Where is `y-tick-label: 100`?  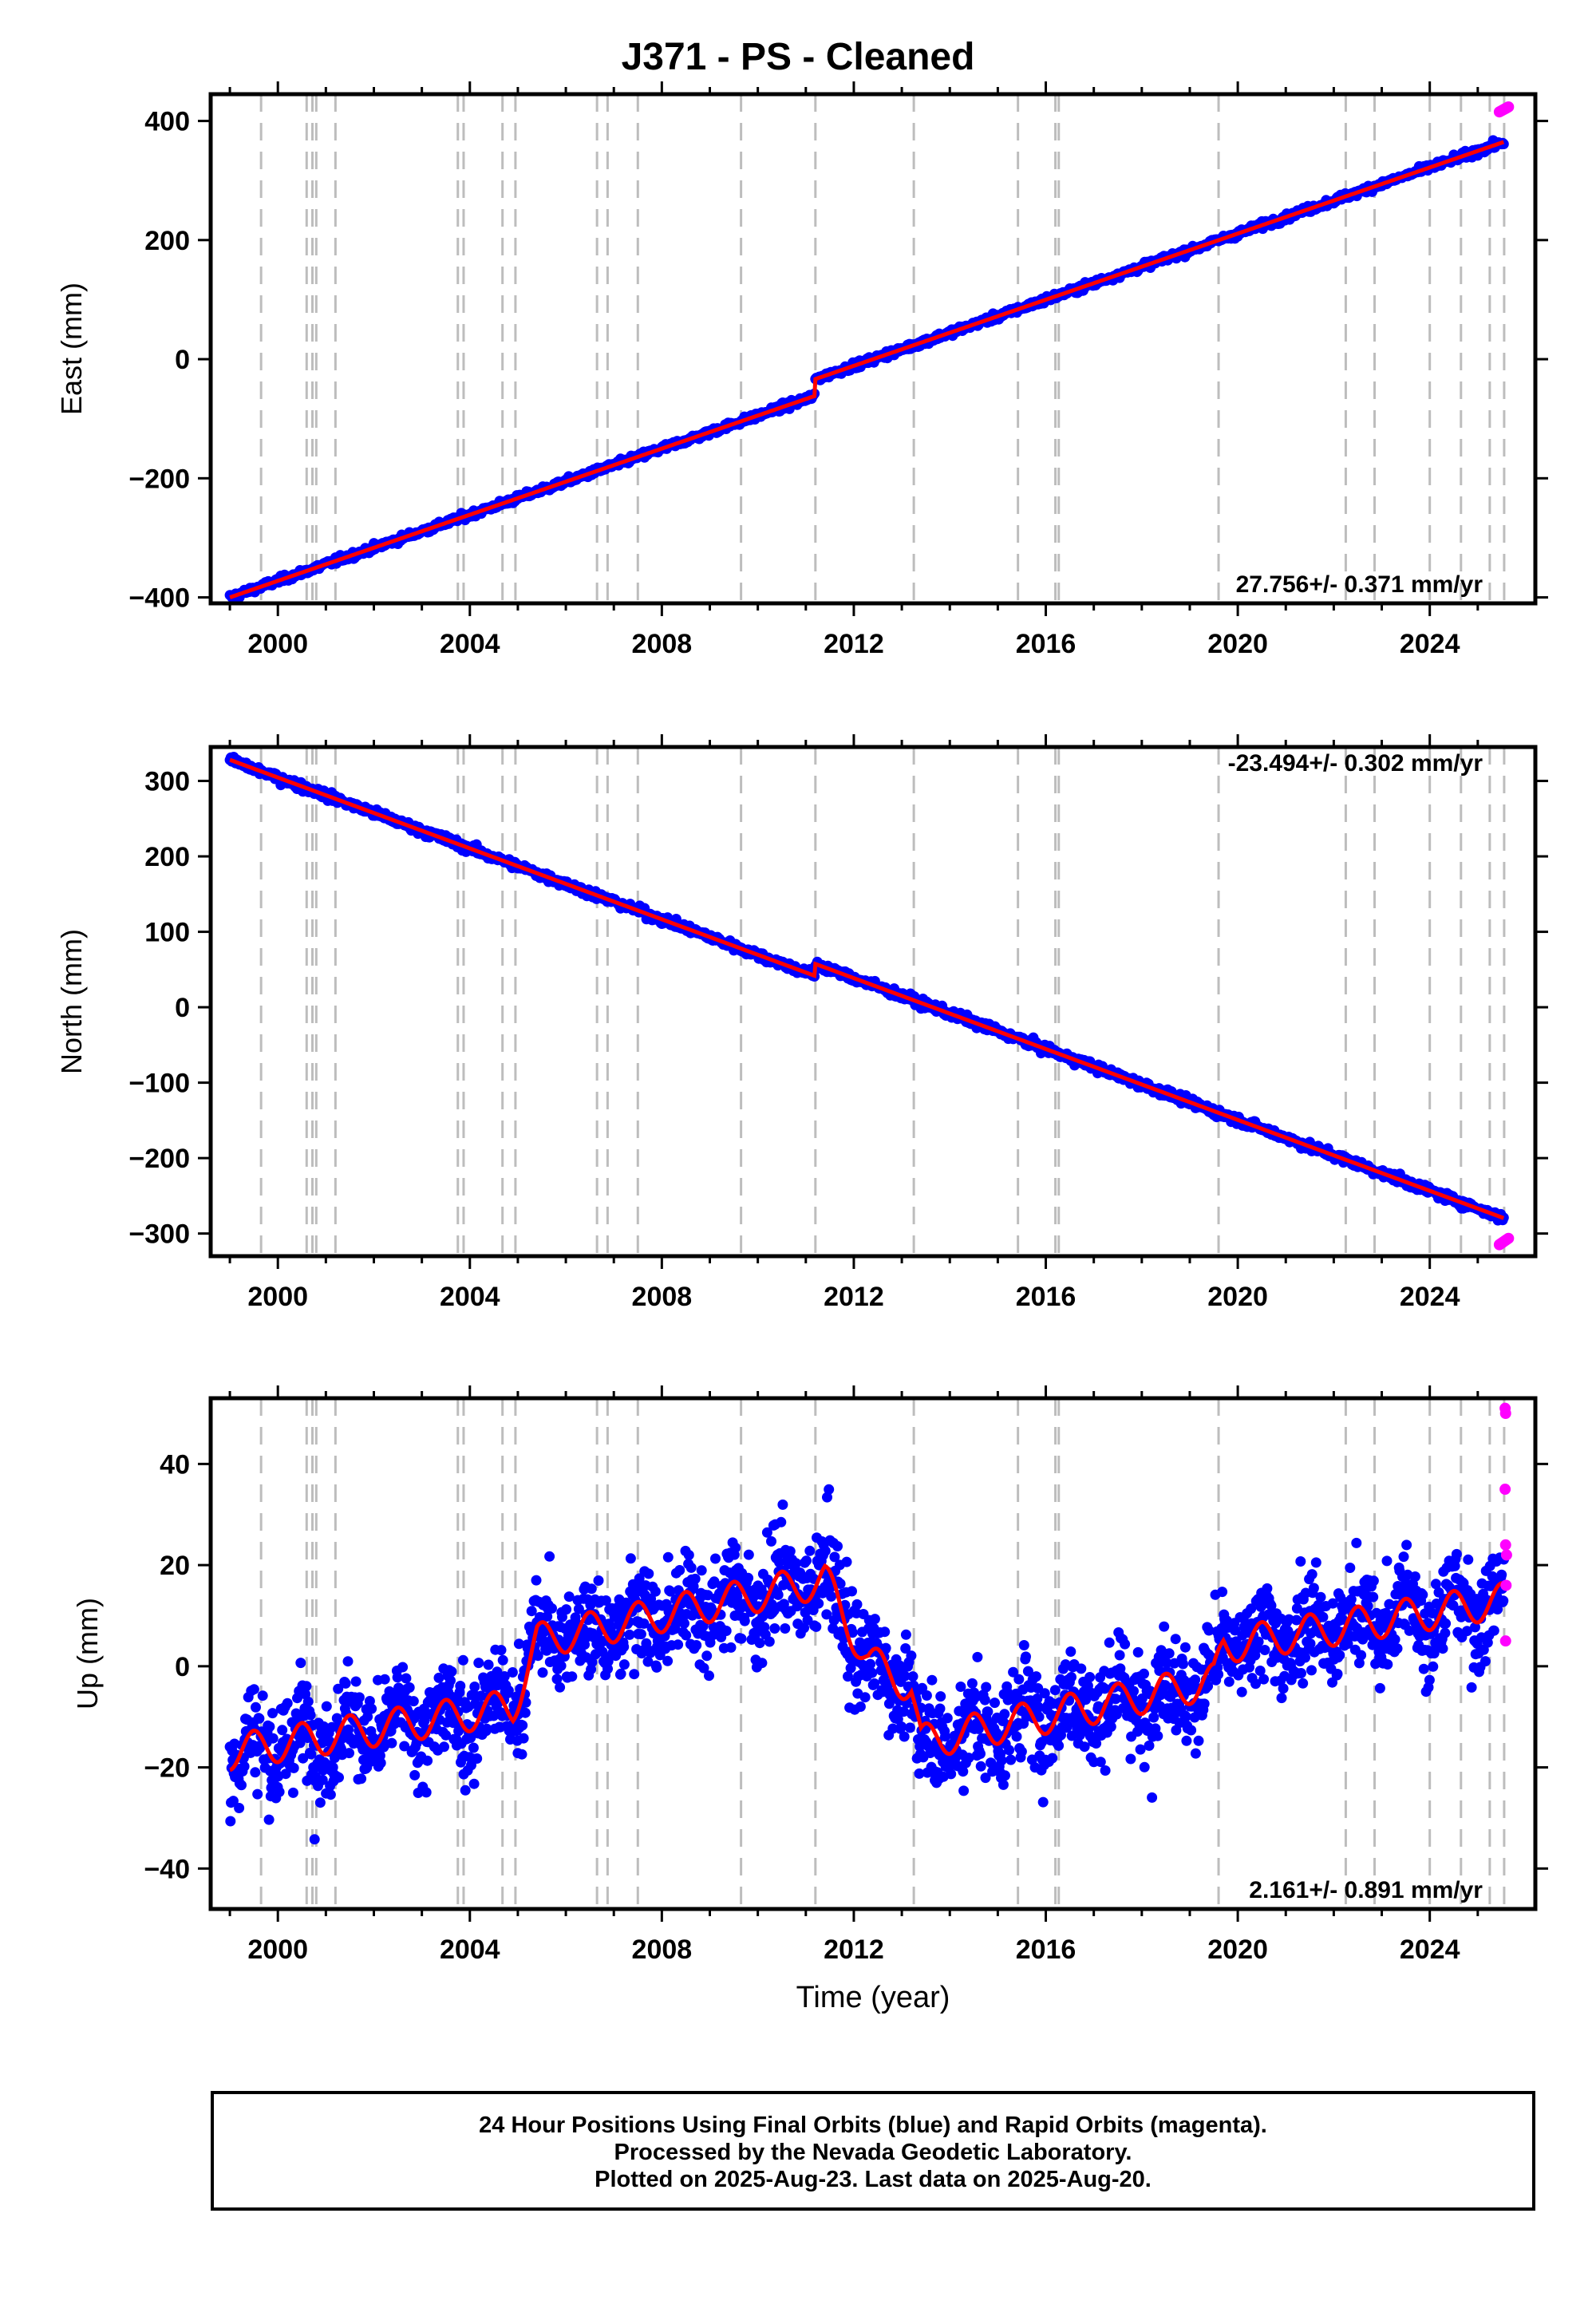 y-tick-label: 100 is located at coordinates (167, 933).